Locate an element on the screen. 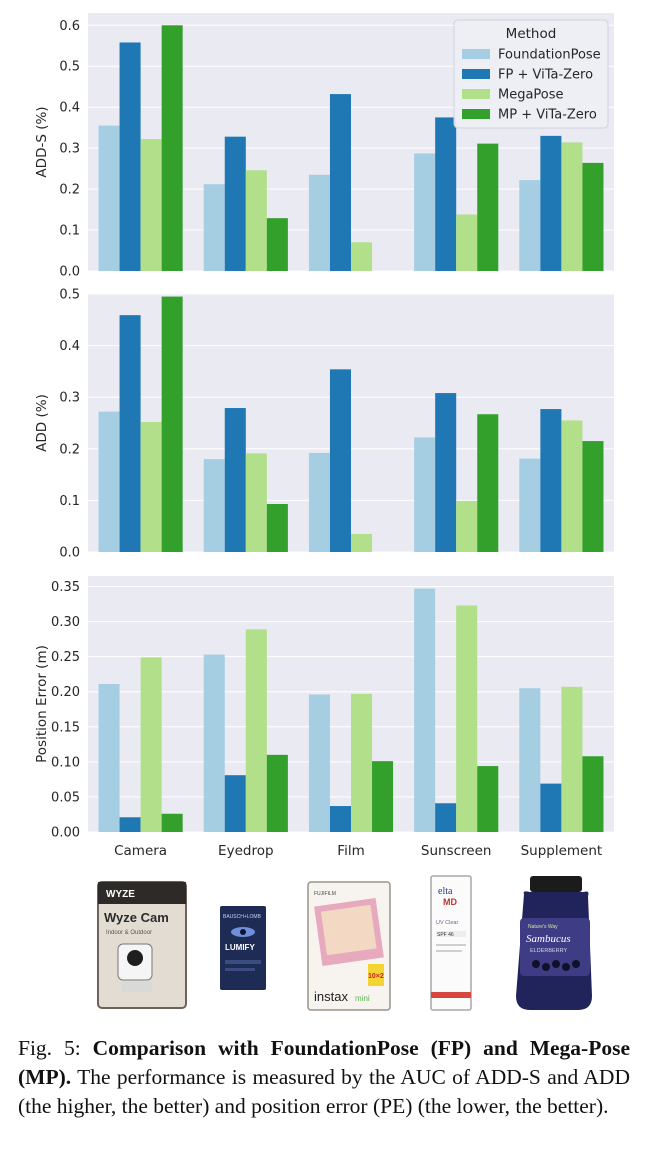  y-axis-label: ADD (%) is located at coordinates (42, 423).